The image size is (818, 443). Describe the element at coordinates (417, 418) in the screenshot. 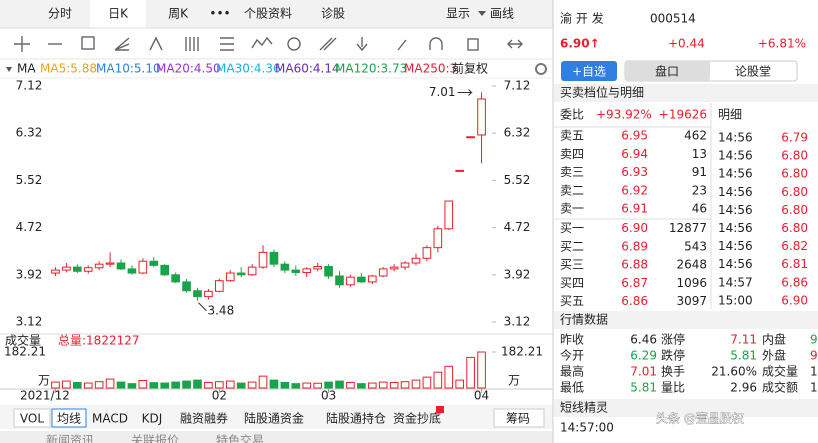

I see `indicator-tab: 资金抄底` at that location.